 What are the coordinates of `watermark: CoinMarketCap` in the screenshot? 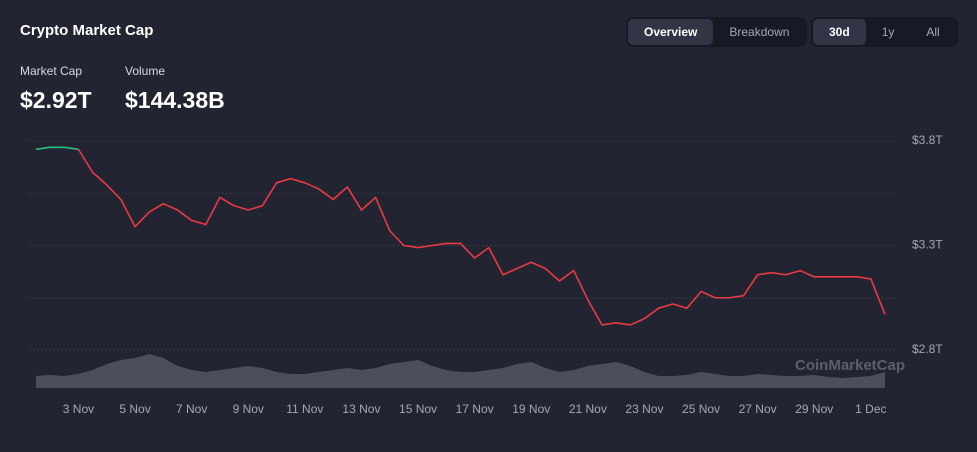 It's located at (850, 365).